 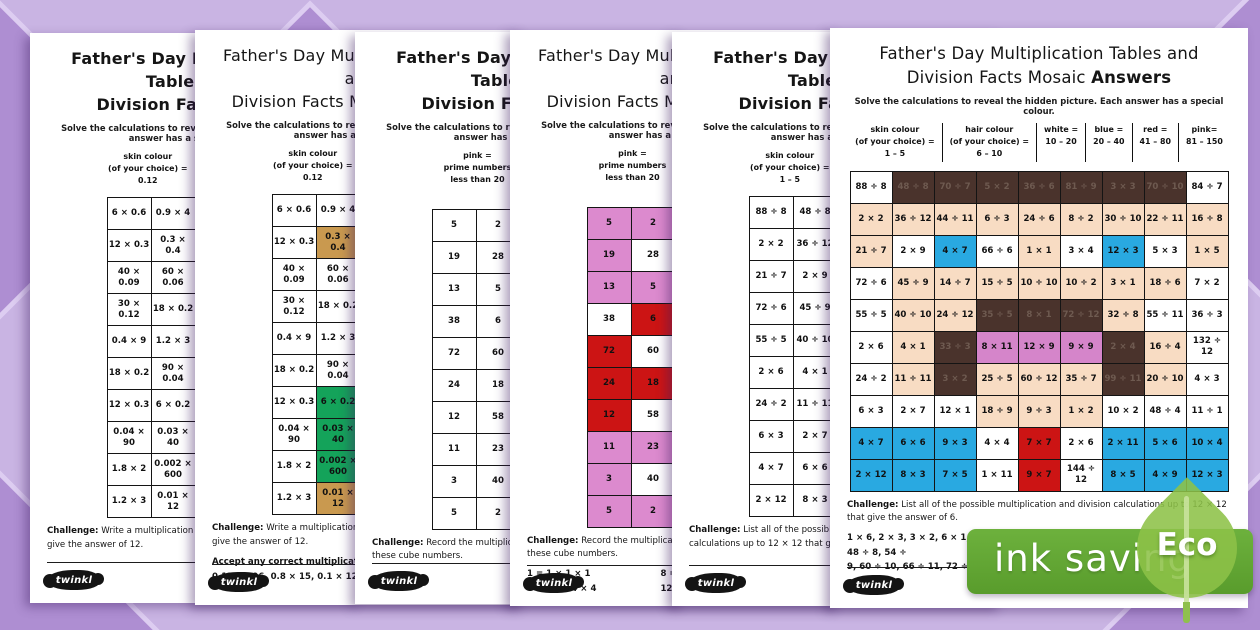 What do you see at coordinates (1039, 315) in the screenshot?
I see `grid-cell: 8 × 1` at bounding box center [1039, 315].